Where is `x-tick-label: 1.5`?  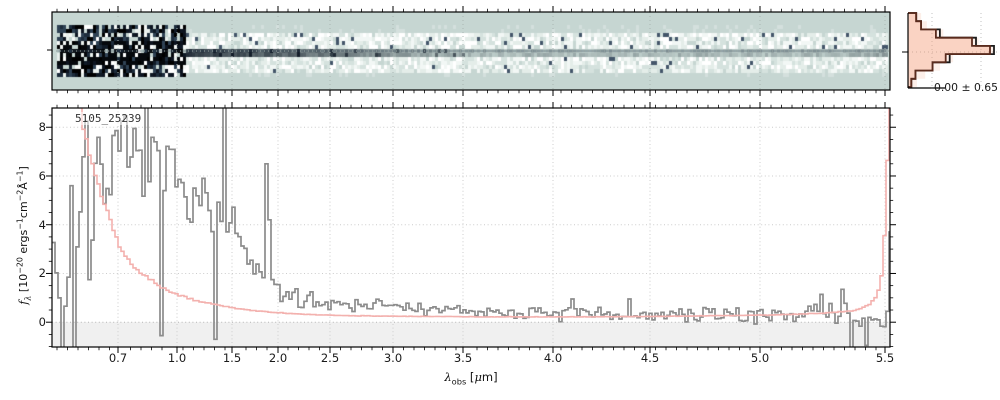 x-tick-label: 1.5 is located at coordinates (232, 358).